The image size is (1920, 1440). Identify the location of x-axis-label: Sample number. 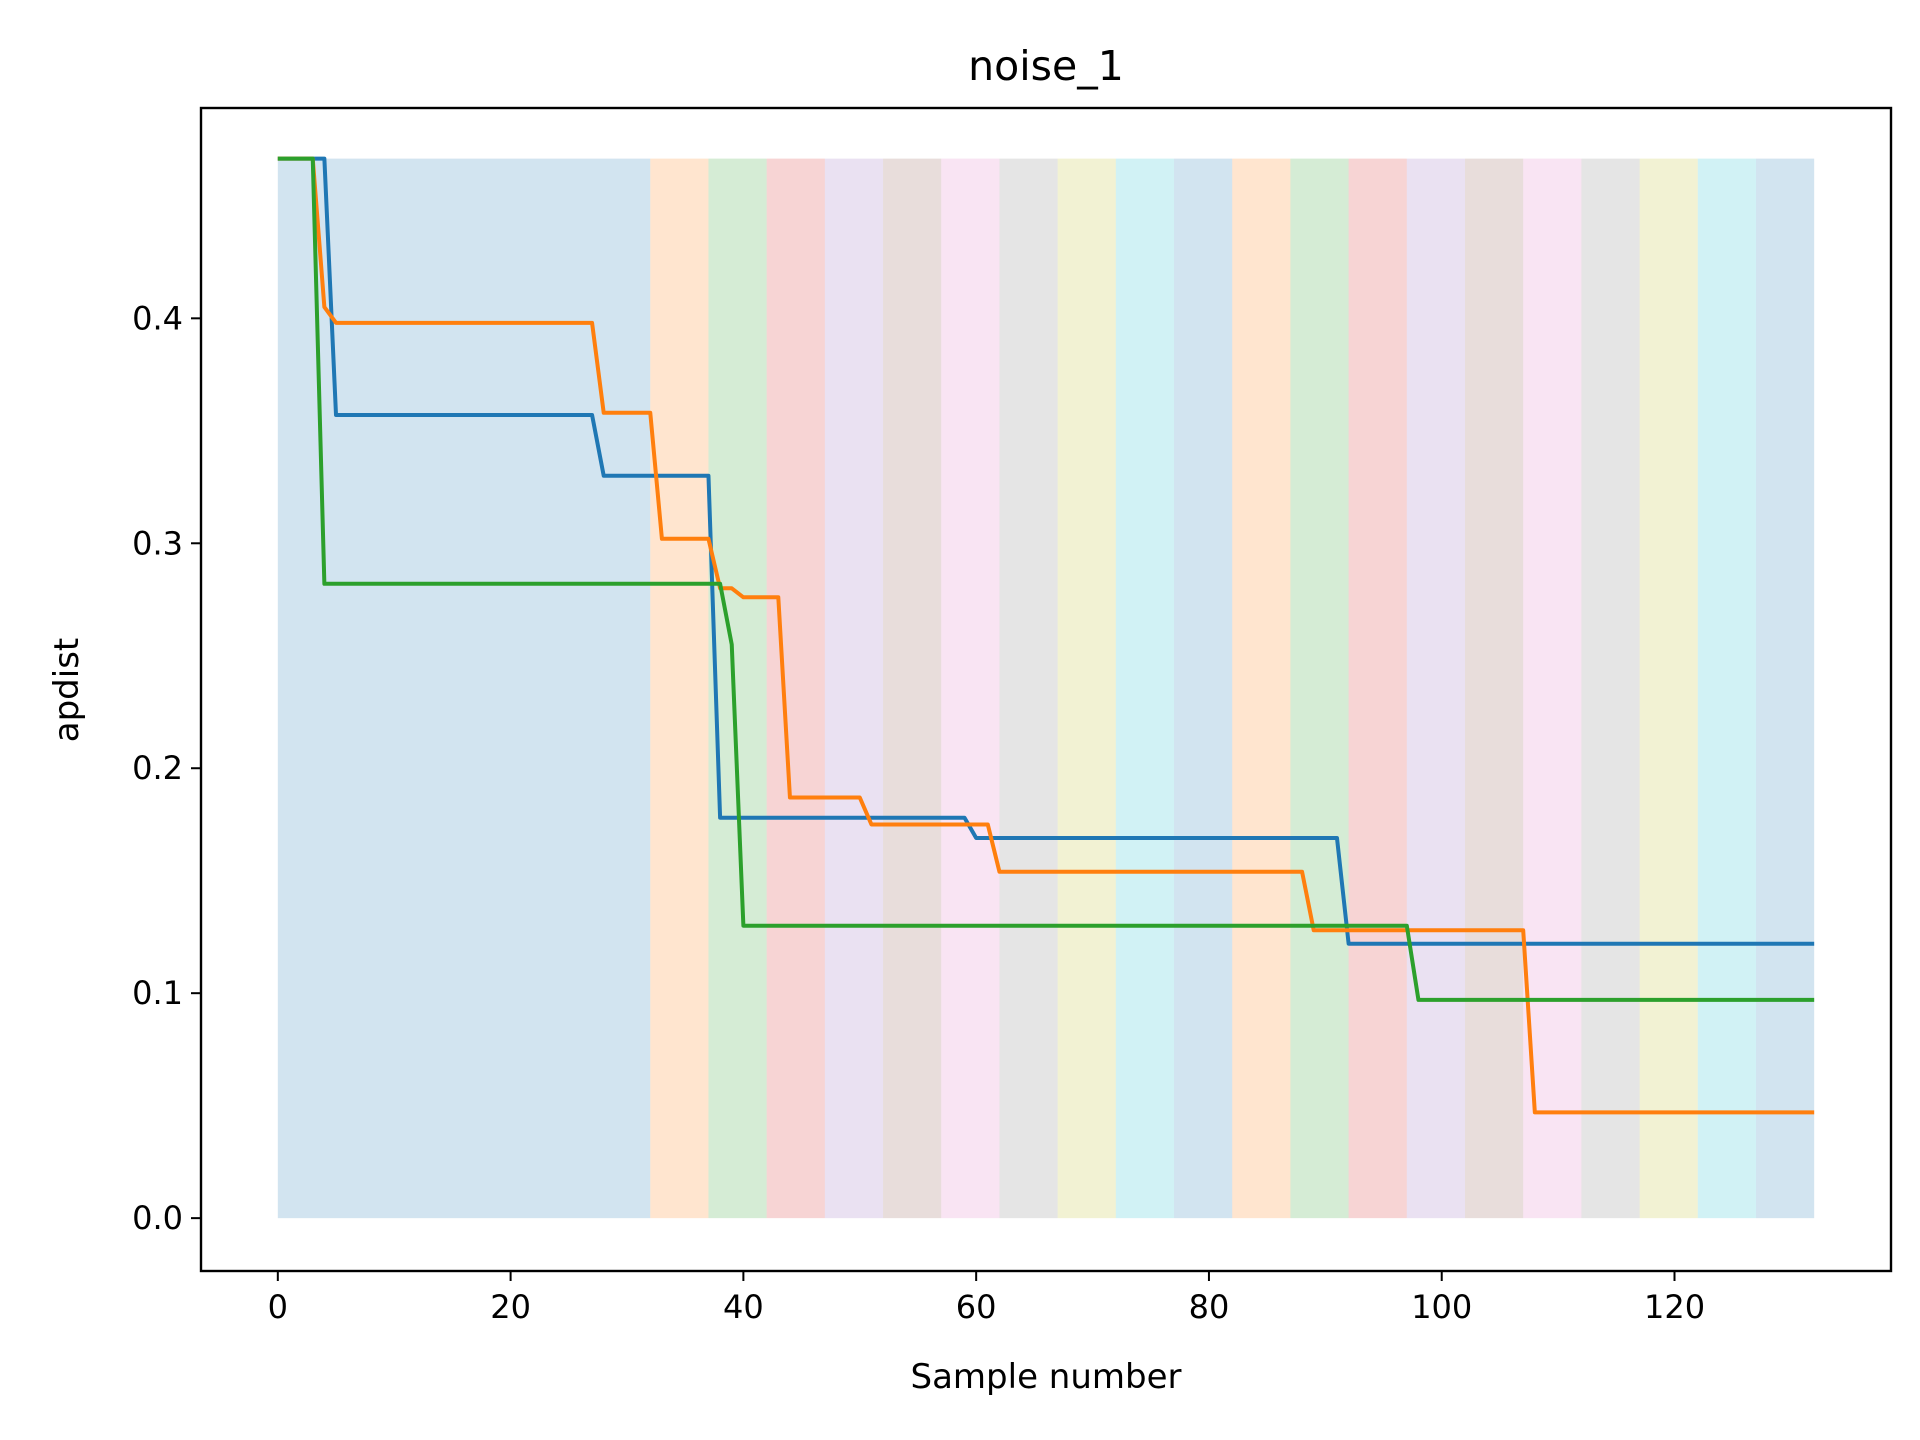
(1046, 1377).